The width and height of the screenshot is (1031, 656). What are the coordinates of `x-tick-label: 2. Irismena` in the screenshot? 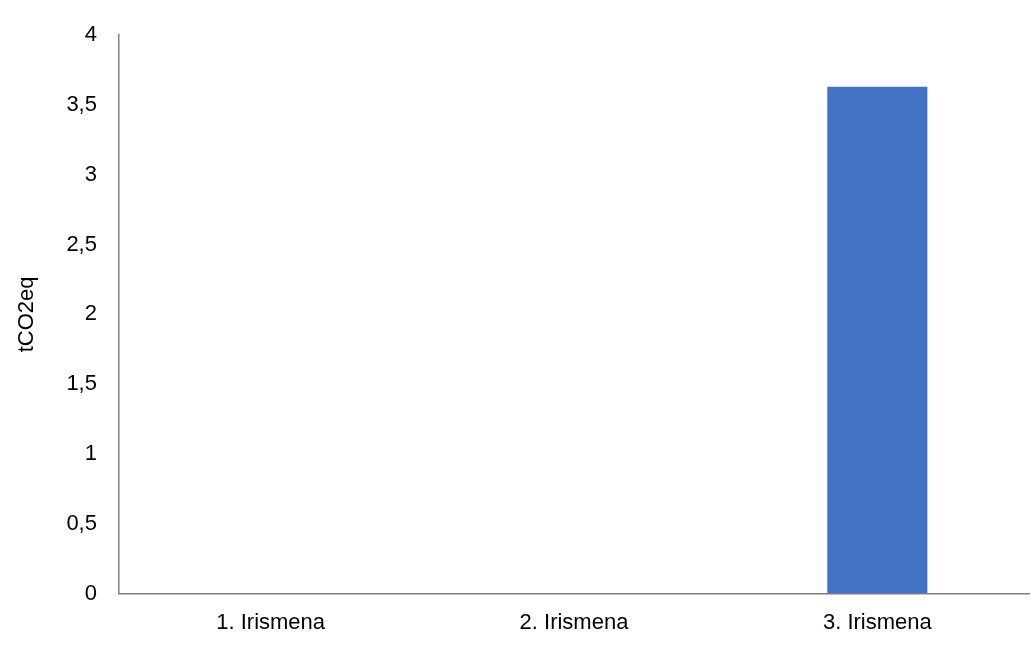 It's located at (574, 621).